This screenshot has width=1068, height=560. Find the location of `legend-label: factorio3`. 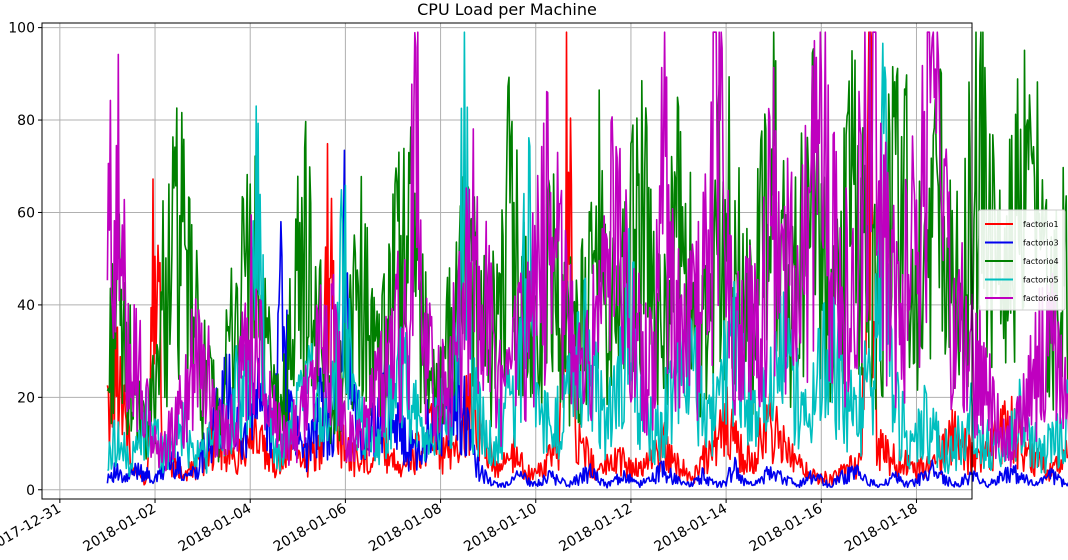

legend-label: factorio3 is located at coordinates (1041, 243).